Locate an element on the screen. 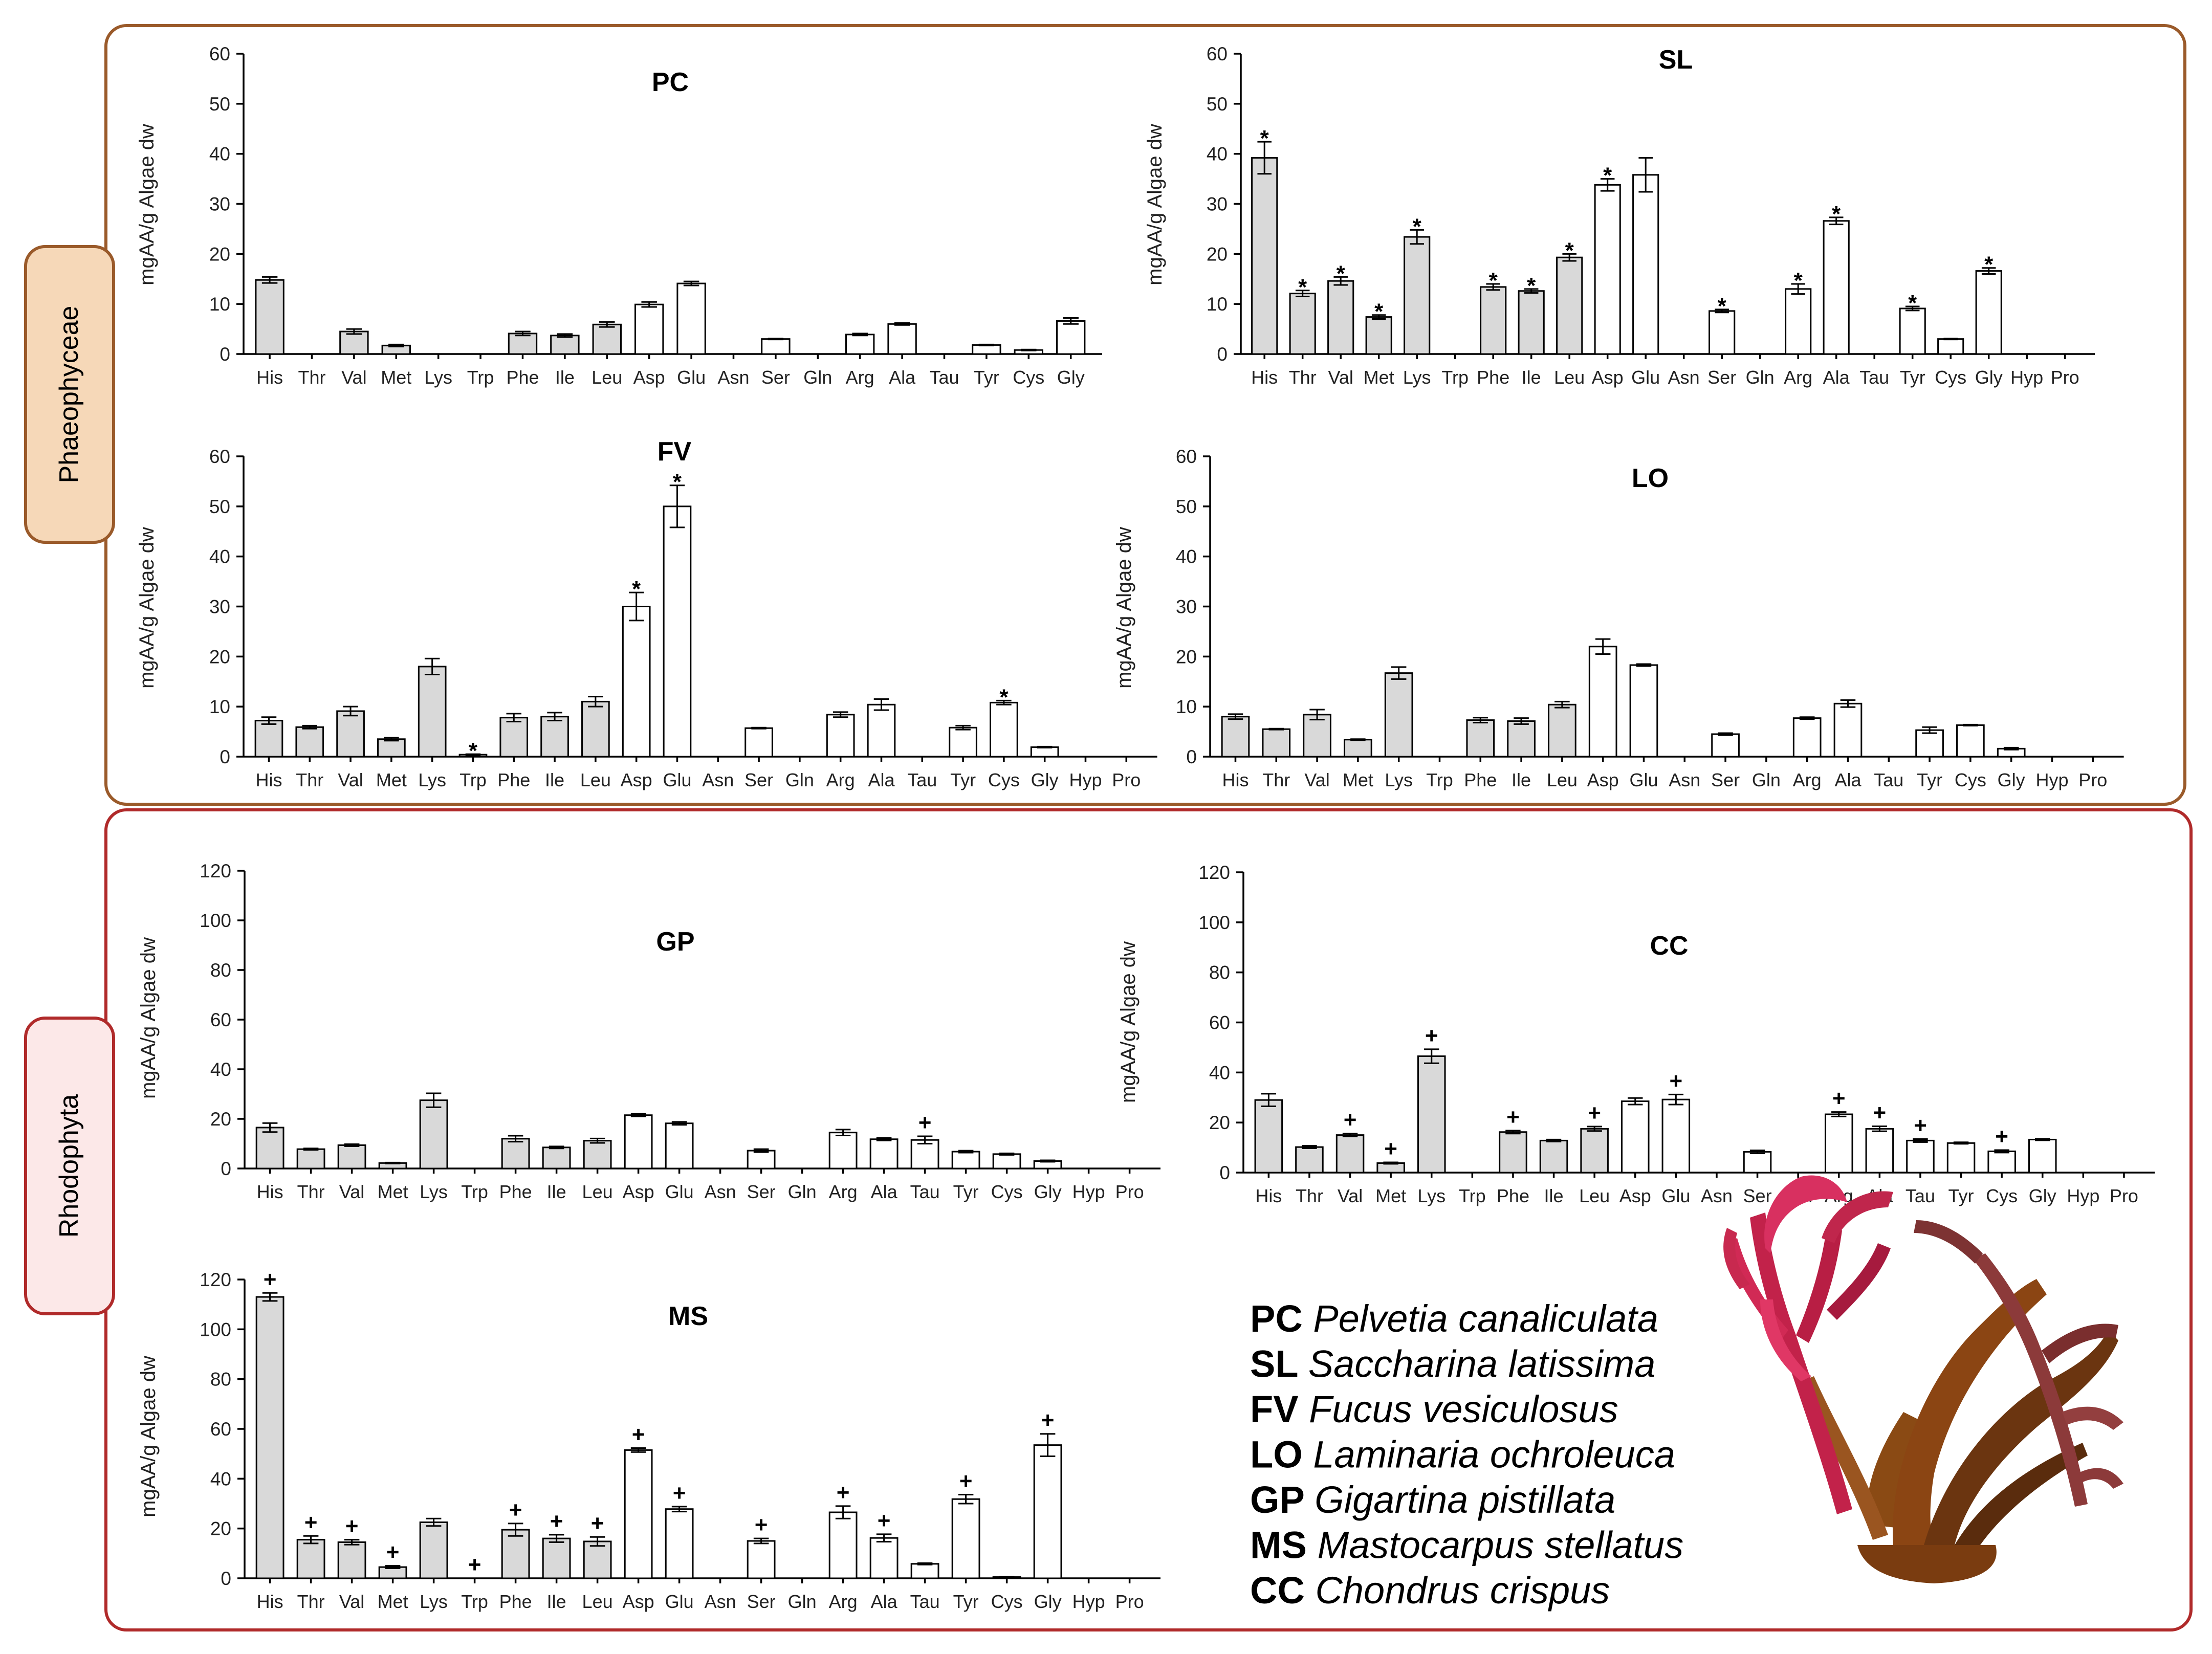  x-tick-label: Gln is located at coordinates (803, 1191).